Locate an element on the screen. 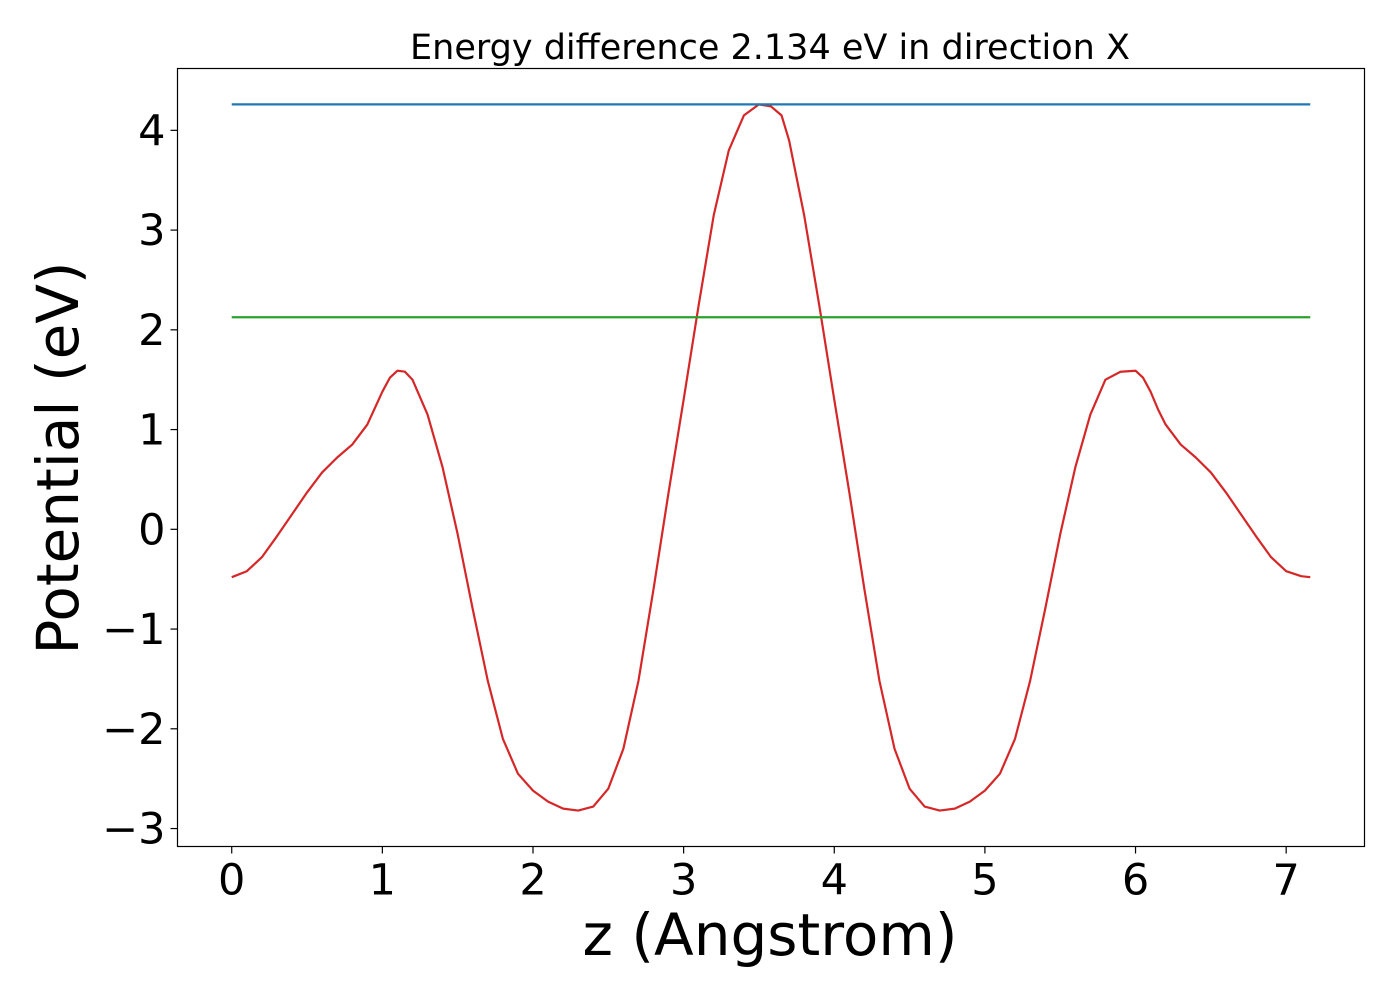 The width and height of the screenshot is (1400, 1000). y-tick-label: −2 is located at coordinates (133, 730).